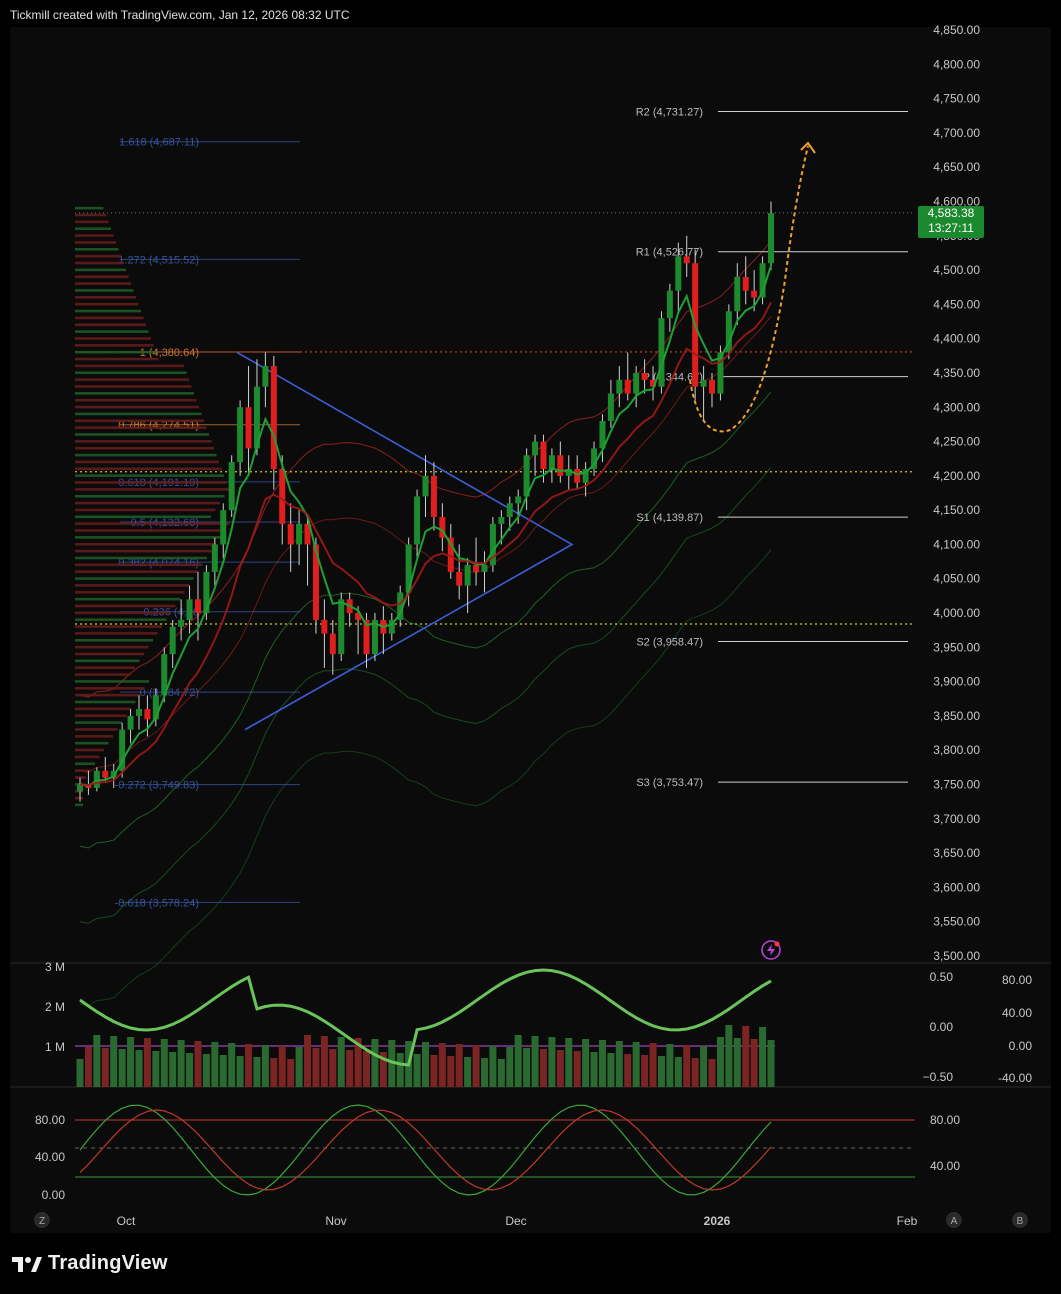 This screenshot has height=1294, width=1061. Describe the element at coordinates (956, 716) in the screenshot. I see `price-tick: 3,850.00` at that location.